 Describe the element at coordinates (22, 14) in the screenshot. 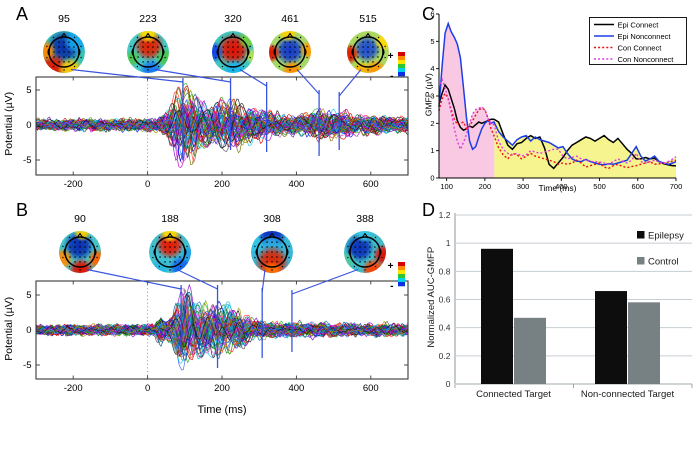

I see `panel-a-letter: A` at that location.